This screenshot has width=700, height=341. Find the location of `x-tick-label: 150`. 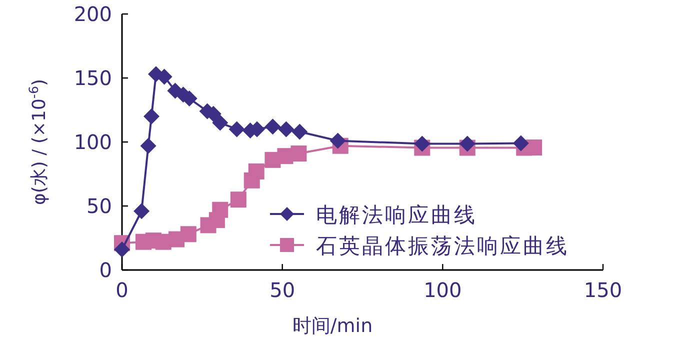

x-tick-label: 150 is located at coordinates (603, 290).